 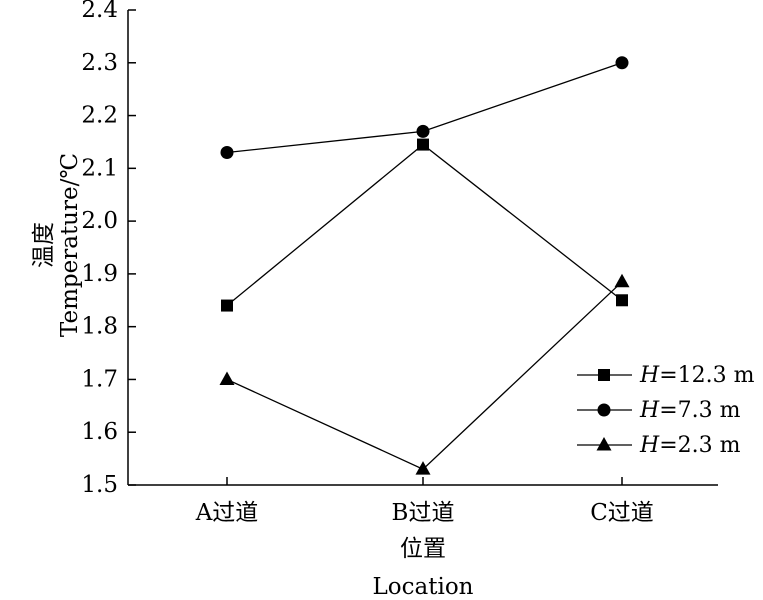 What do you see at coordinates (604, 444) in the screenshot?
I see `legend-marker-triangle` at bounding box center [604, 444].